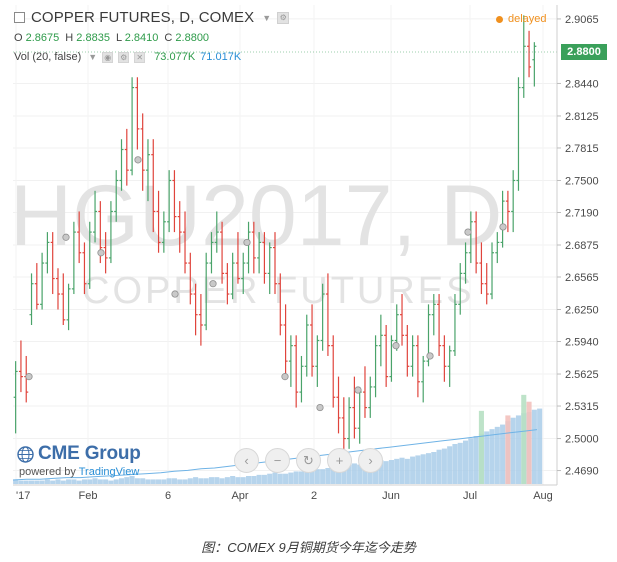 The image size is (617, 562). Describe the element at coordinates (239, 496) in the screenshot. I see `time-tick-label: Apr` at that location.